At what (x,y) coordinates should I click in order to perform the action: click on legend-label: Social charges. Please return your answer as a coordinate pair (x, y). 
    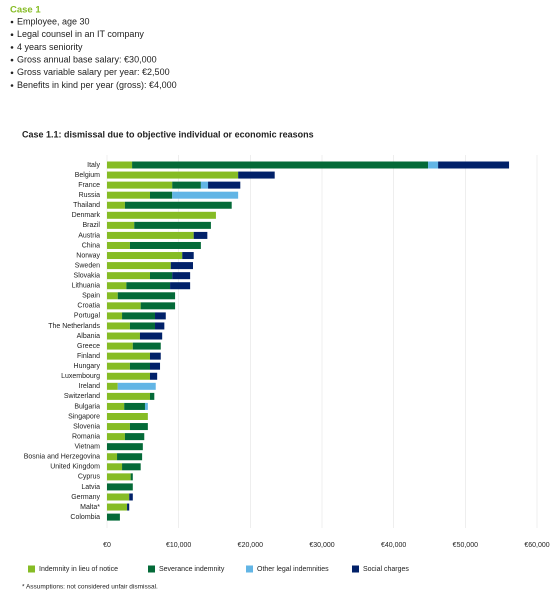
    Looking at the image, I should click on (386, 569).